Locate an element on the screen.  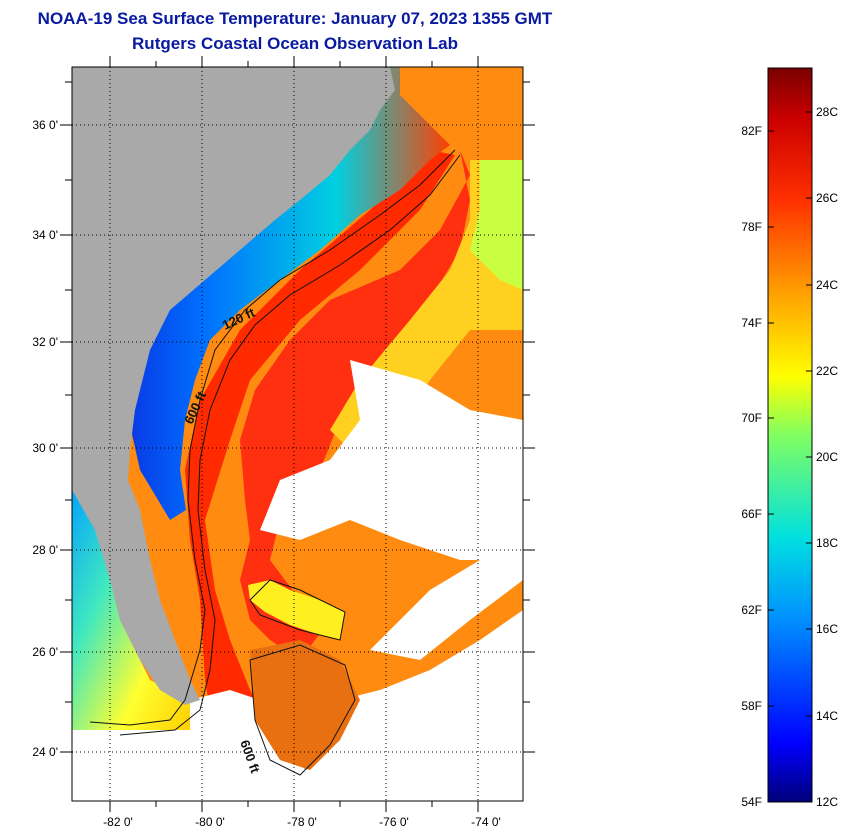
colorbar-c-24: 24C is located at coordinates (827, 285).